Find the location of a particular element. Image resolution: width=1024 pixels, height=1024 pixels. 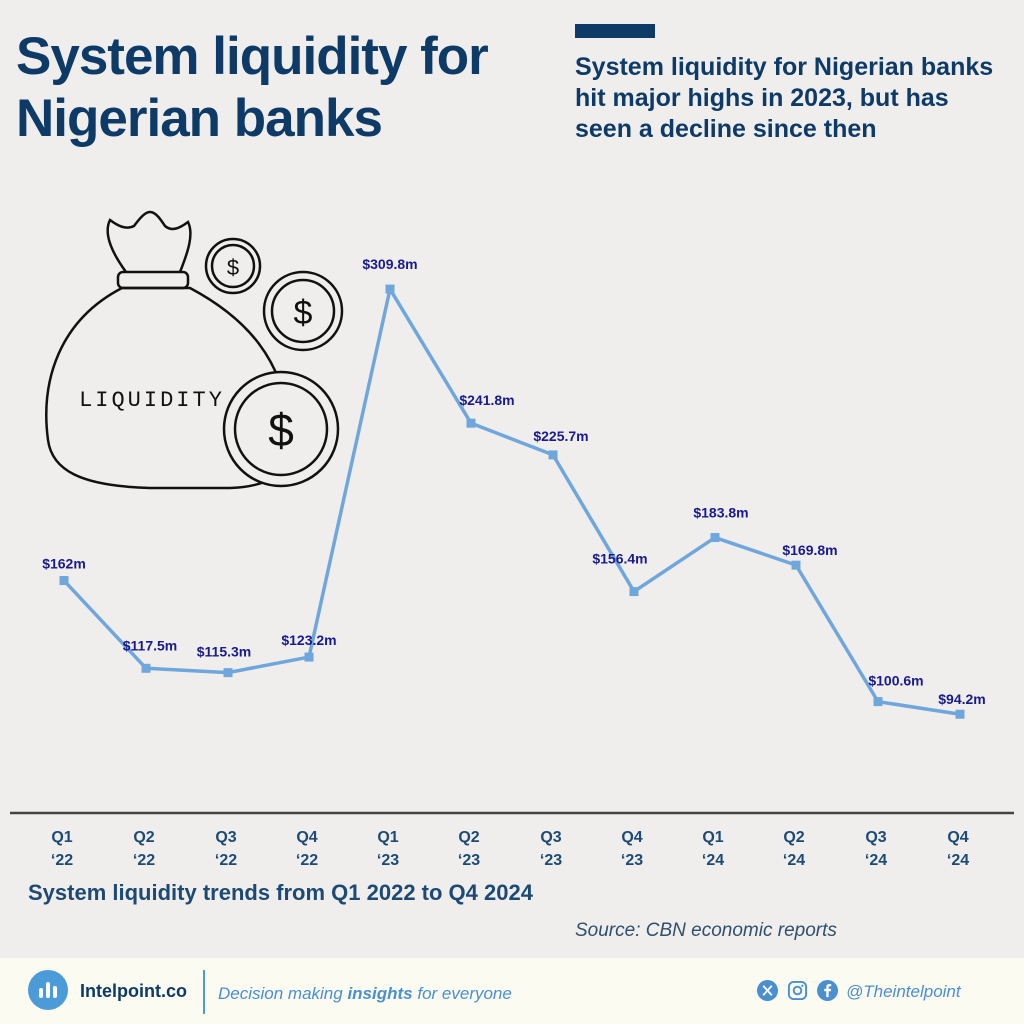

source-note: Source: CBN economic reports is located at coordinates (706, 930).